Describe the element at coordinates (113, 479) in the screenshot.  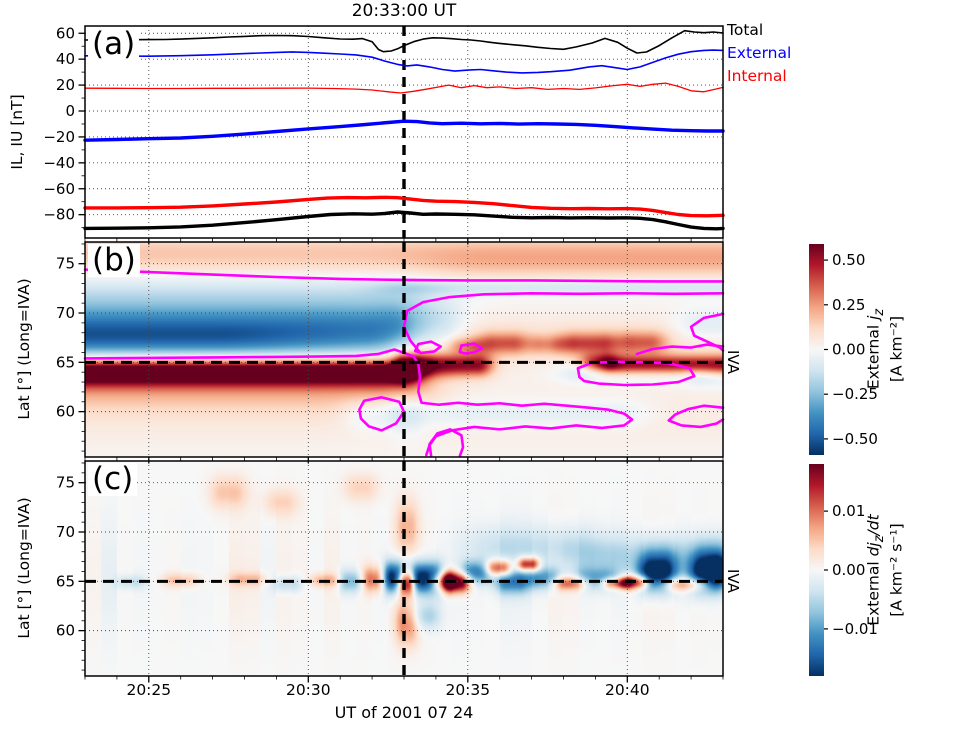
I see `panel-letter-c: (c)` at that location.